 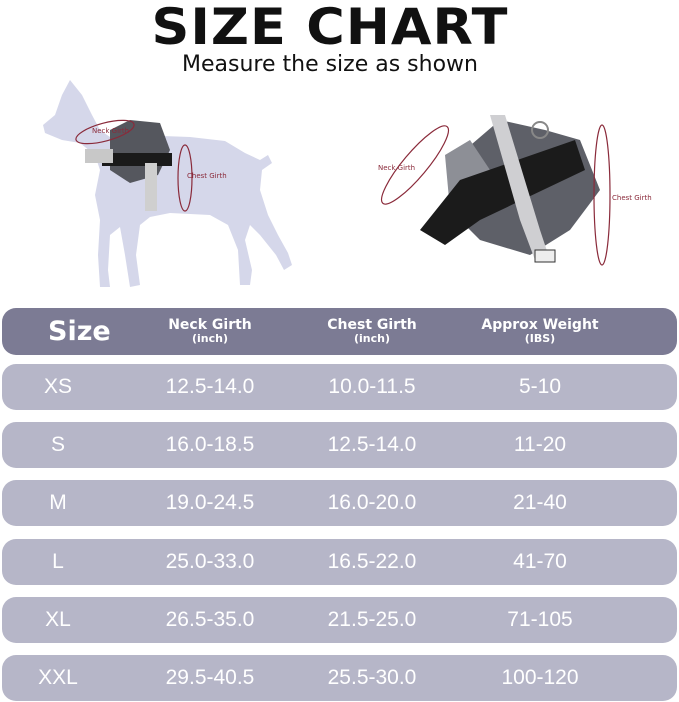 I want to click on cell-weight: 41-70, so click(x=540, y=561).